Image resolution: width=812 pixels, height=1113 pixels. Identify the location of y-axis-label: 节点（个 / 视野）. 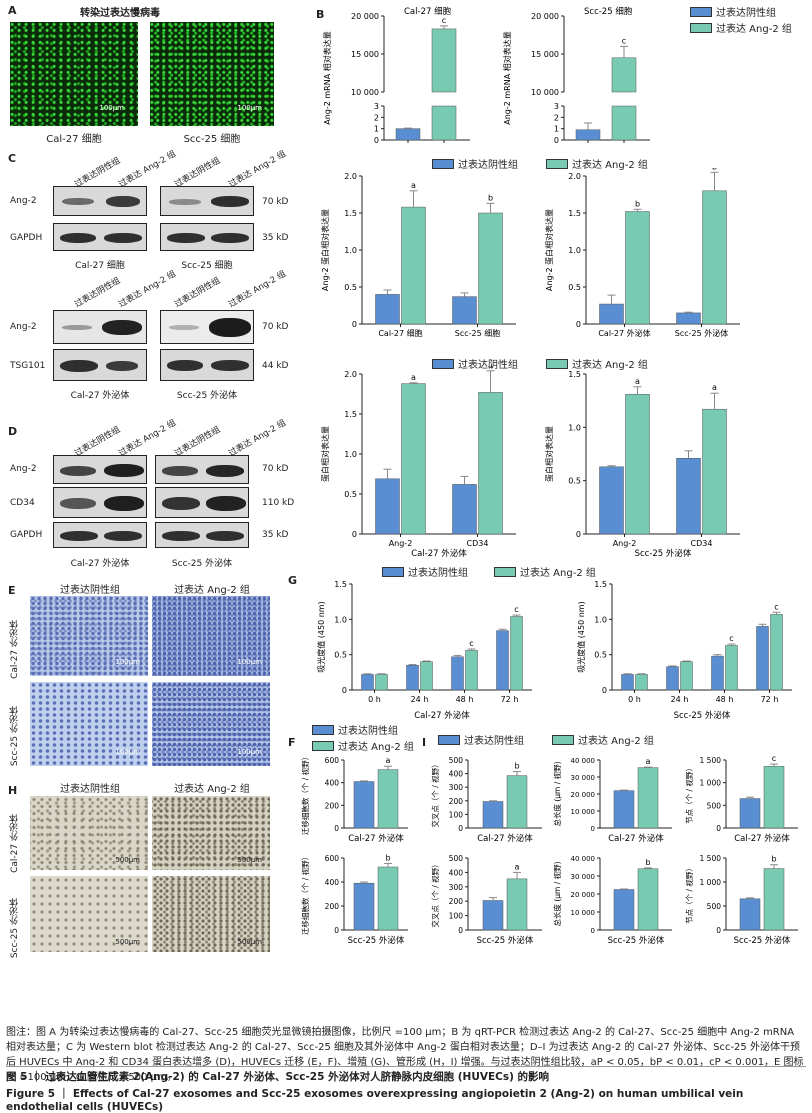
(689, 894).